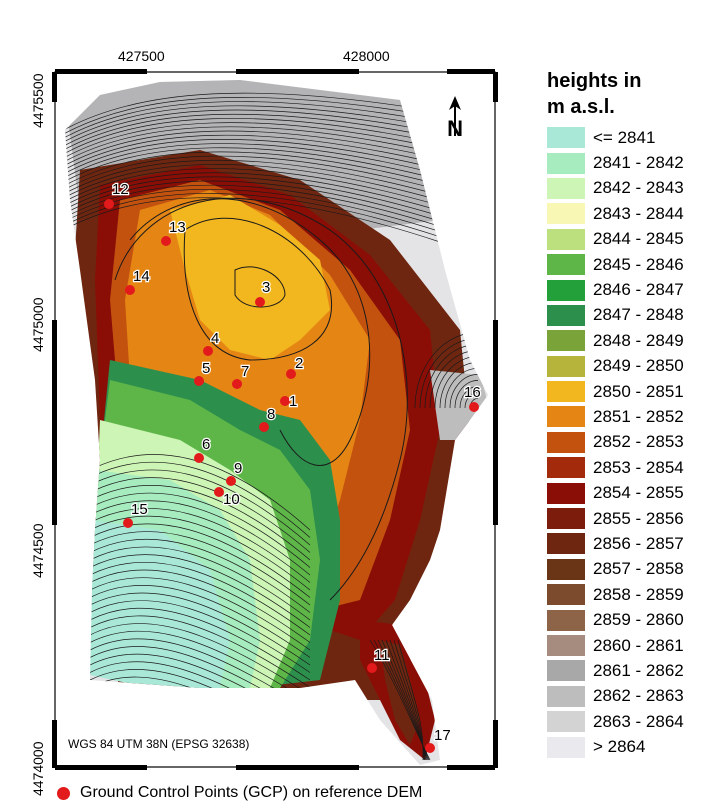 The image size is (716, 808). What do you see at coordinates (138, 281) in the screenshot?
I see `gcp-point: 14` at bounding box center [138, 281].